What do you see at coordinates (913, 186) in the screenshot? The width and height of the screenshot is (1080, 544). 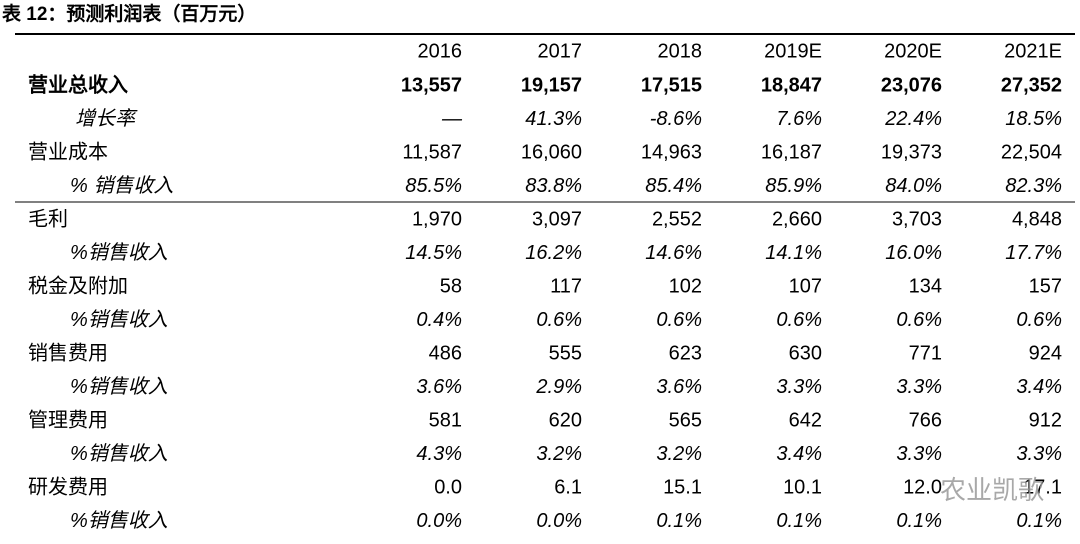 I see `cell: 84.0%` at bounding box center [913, 186].